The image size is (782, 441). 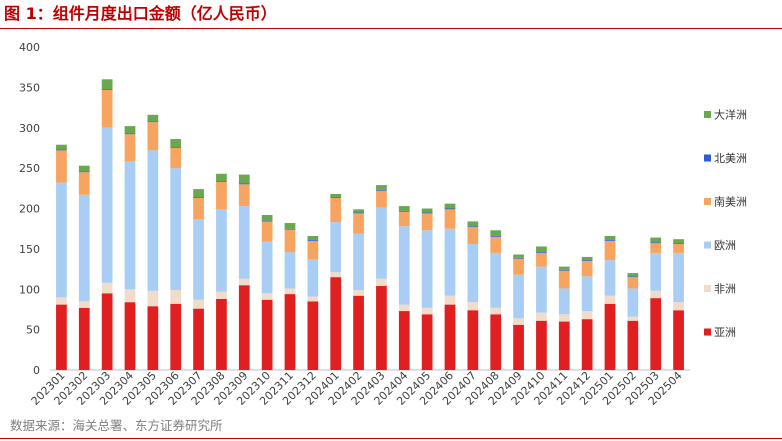 I want to click on legend-item-非洲: 非洲, so click(x=720, y=289).